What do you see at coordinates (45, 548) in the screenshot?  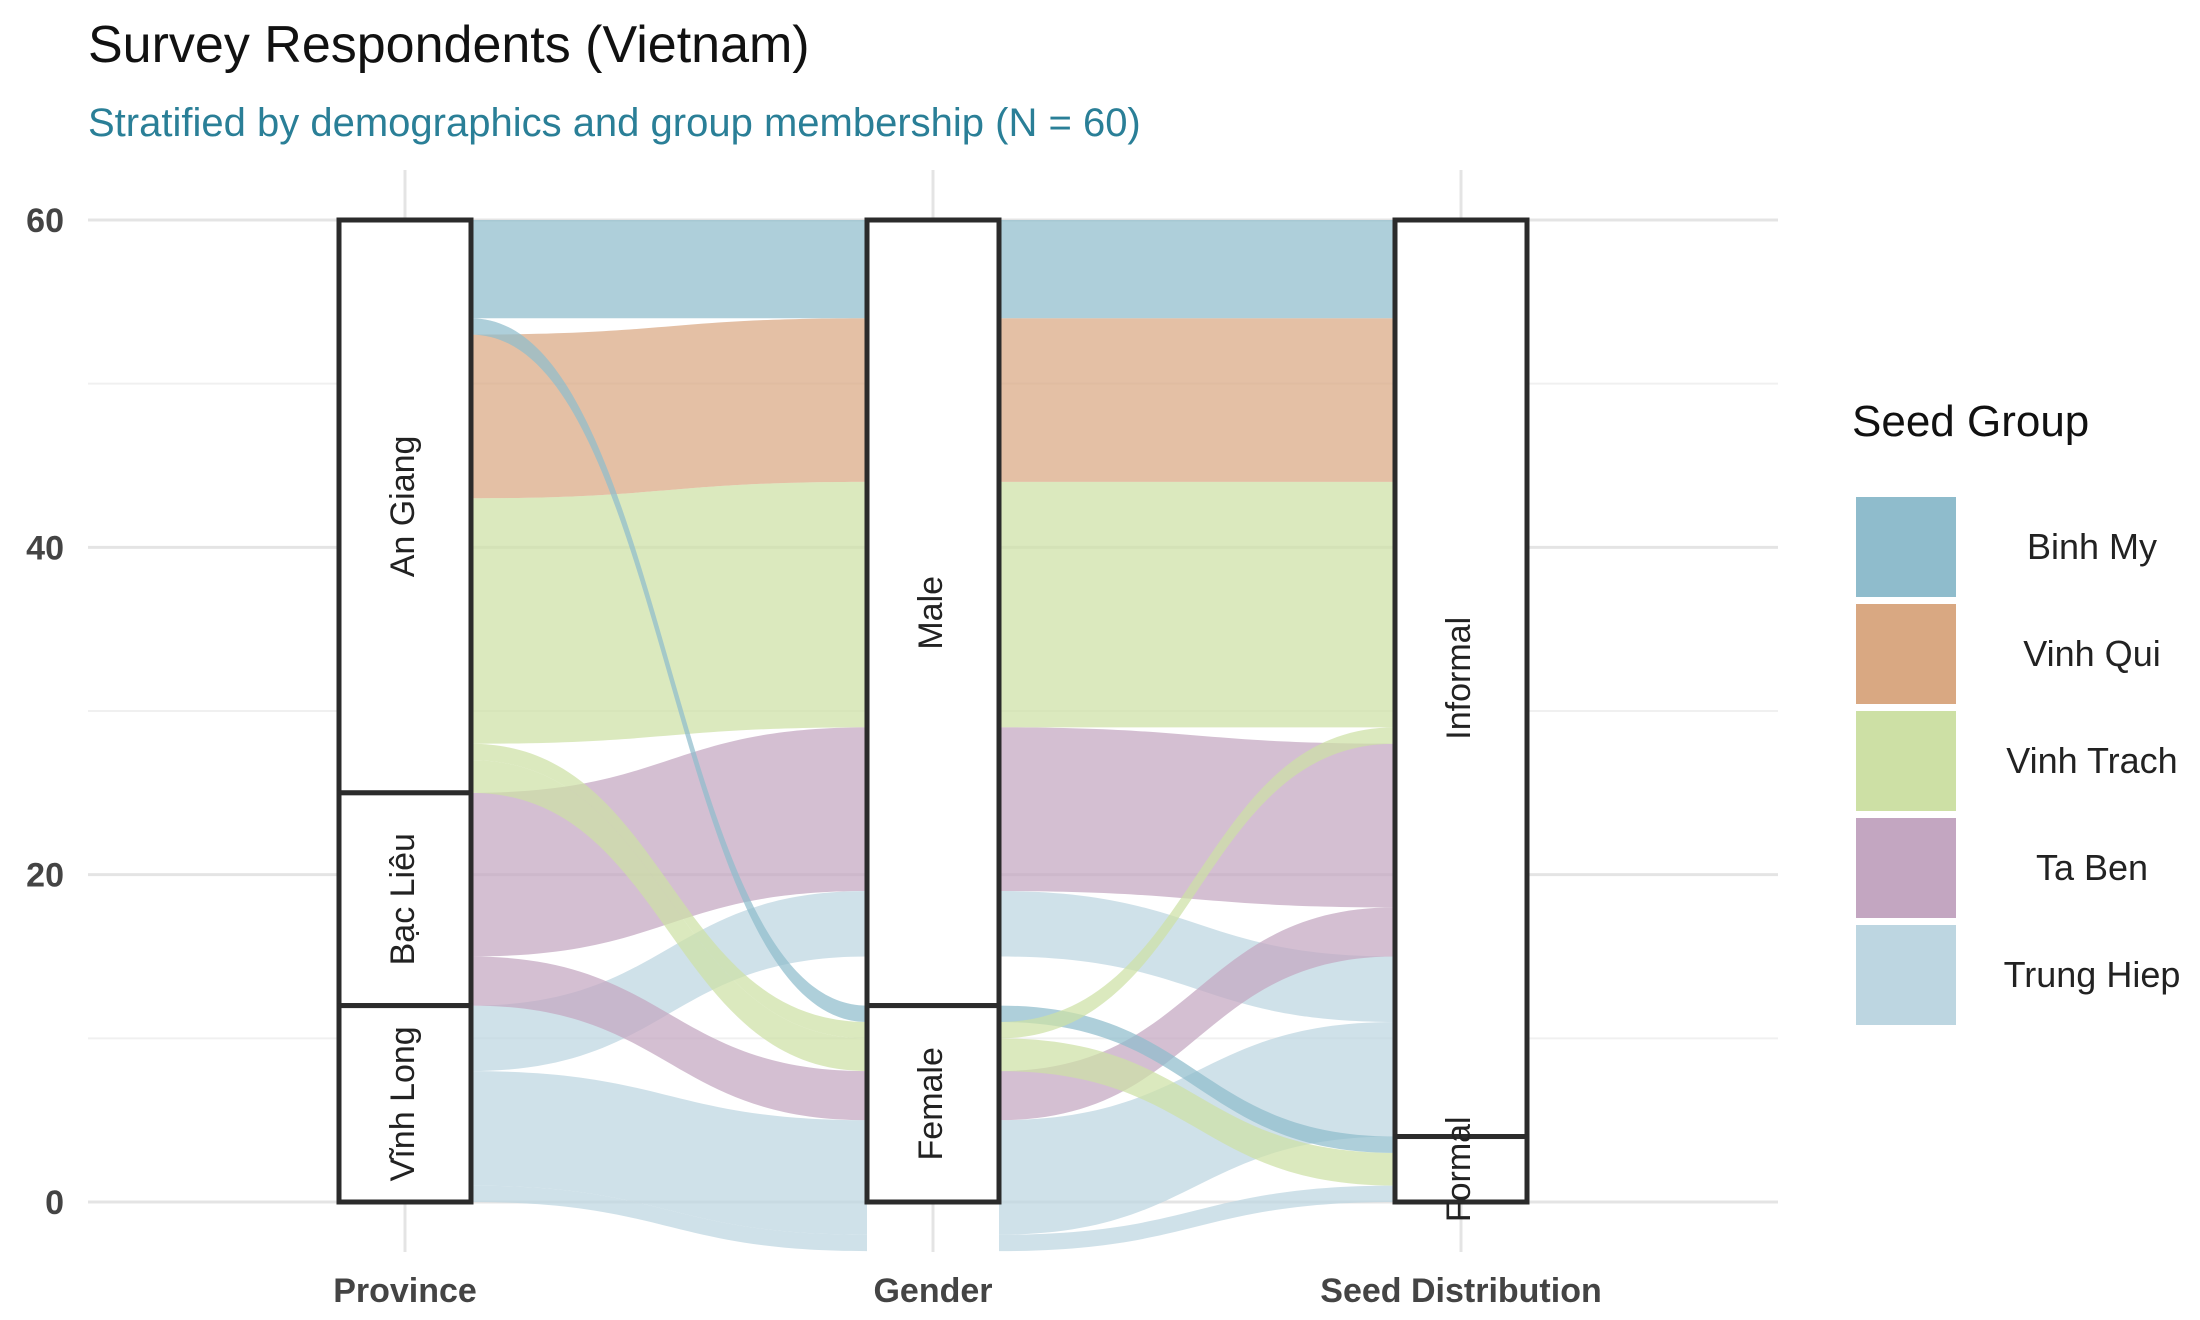 I see `y-tick-label: 40` at bounding box center [45, 548].